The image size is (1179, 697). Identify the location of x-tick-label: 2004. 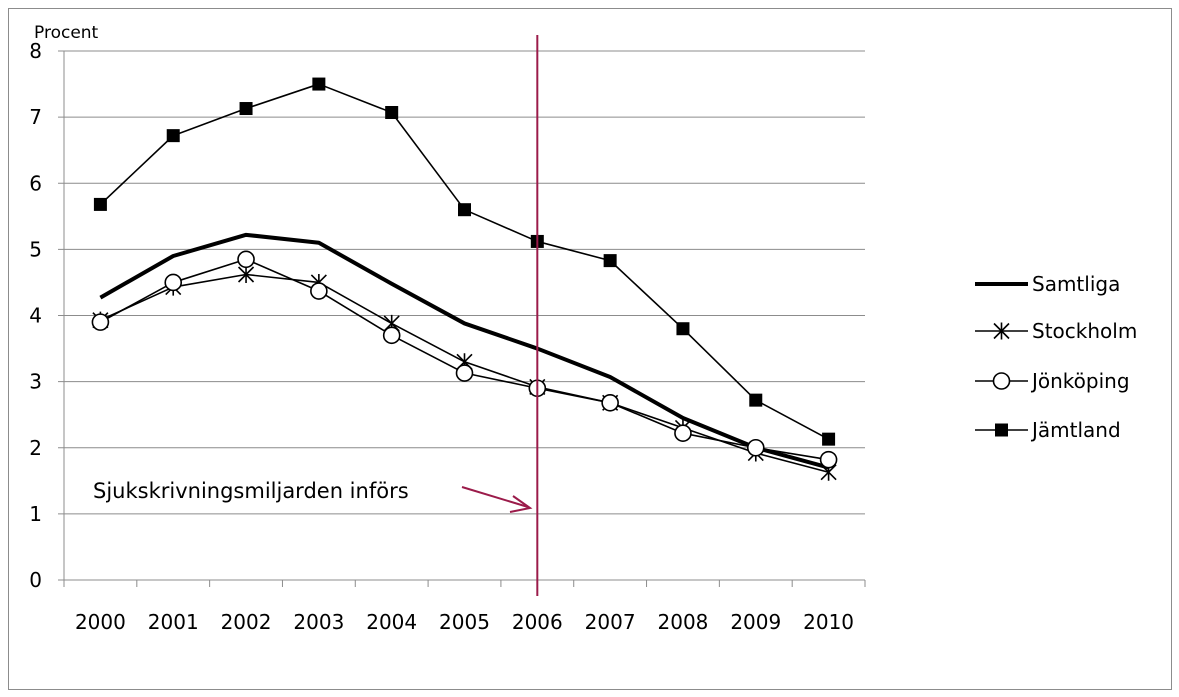
(391, 622).